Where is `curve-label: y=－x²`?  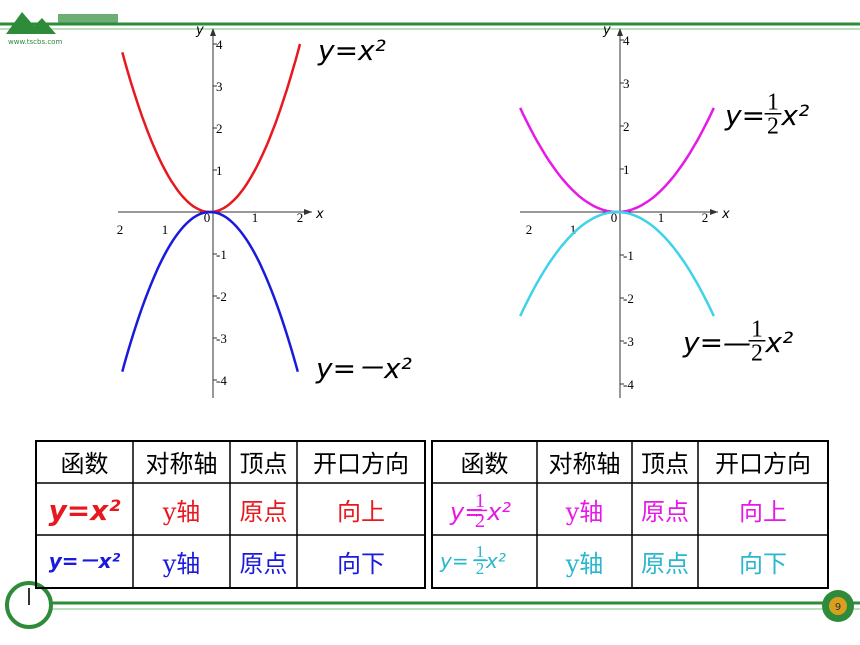 curve-label: y=－x² is located at coordinates (363, 368).